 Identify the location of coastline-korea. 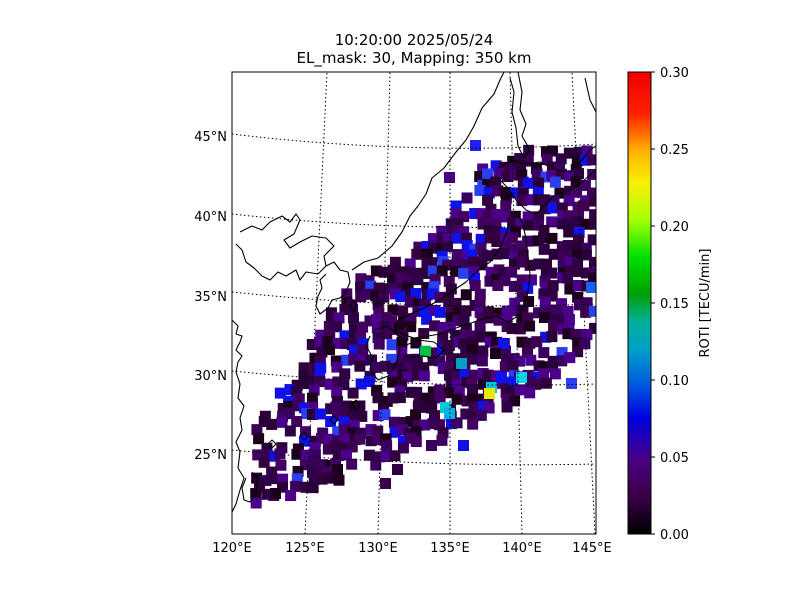
(333, 288).